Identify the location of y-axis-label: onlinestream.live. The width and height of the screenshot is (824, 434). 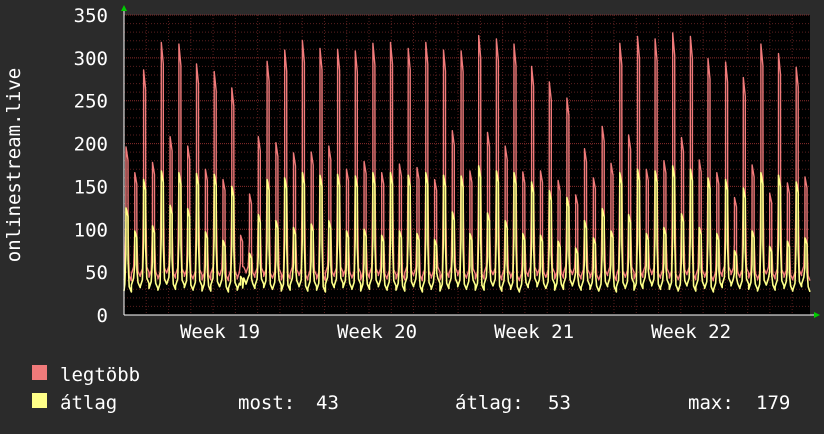
(14, 165).